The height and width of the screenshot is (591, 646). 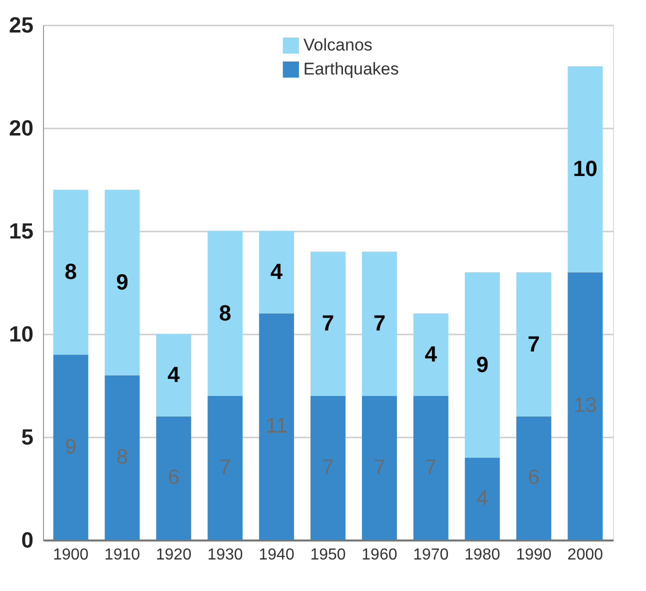 What do you see at coordinates (174, 555) in the screenshot?
I see `x-tick-label: 1920` at bounding box center [174, 555].